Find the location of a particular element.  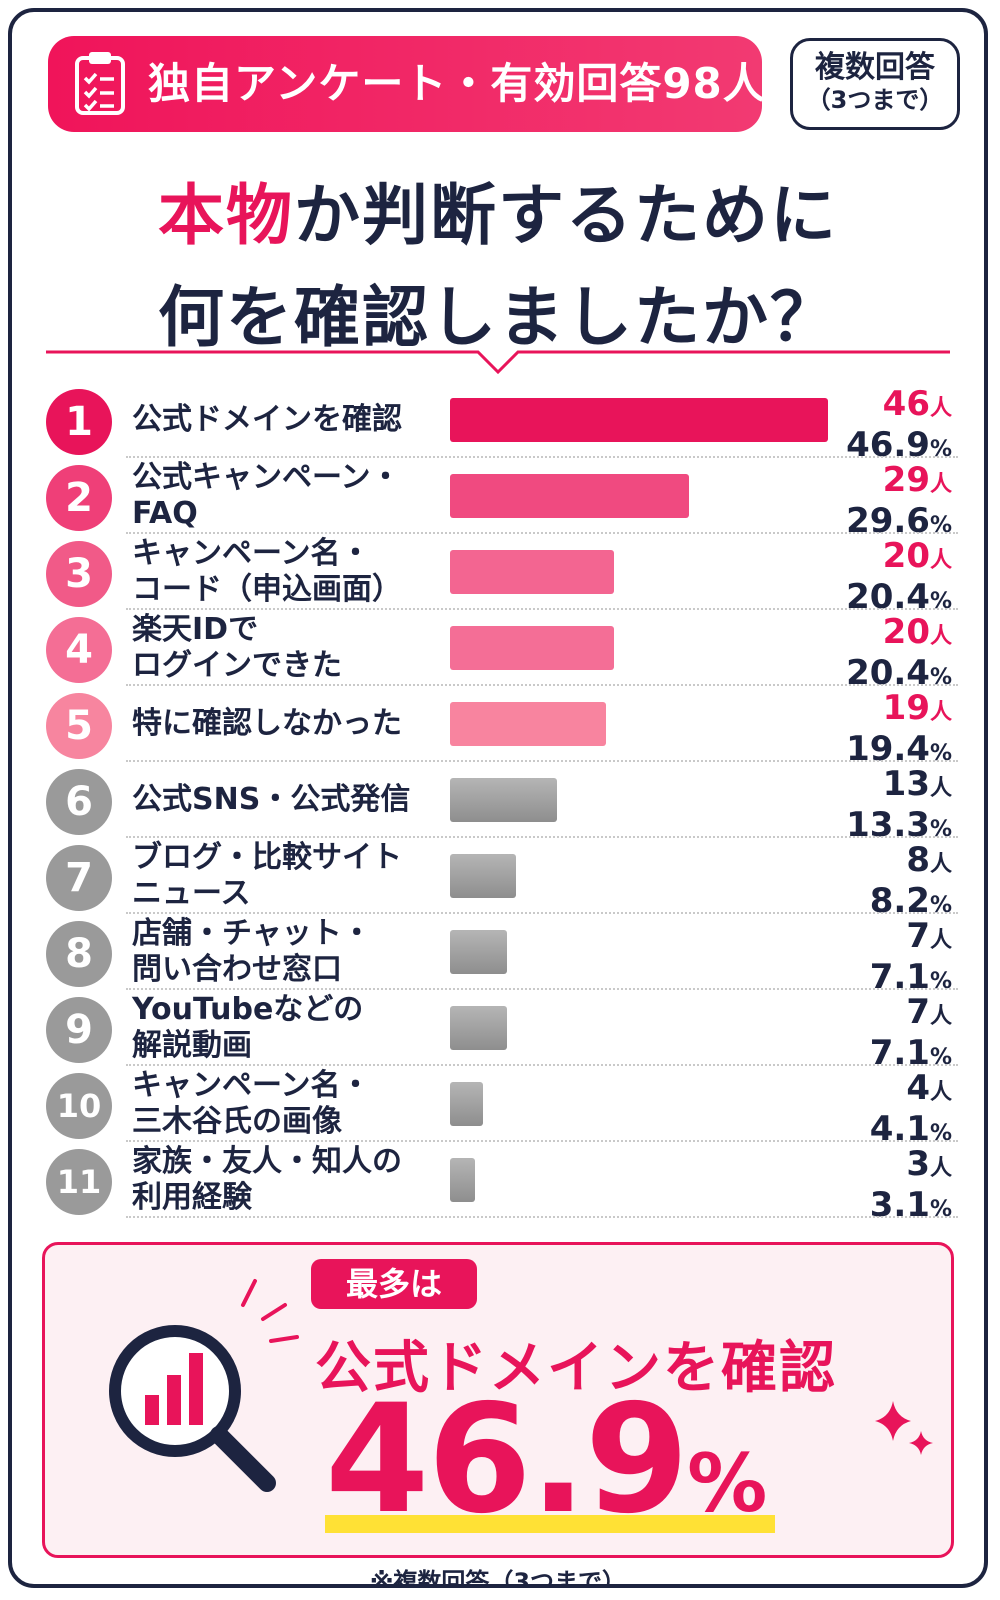

bar-row: 8 店舗・チャット・ 問い合わせ窓口 7人 7.1% is located at coordinates (502, 954).